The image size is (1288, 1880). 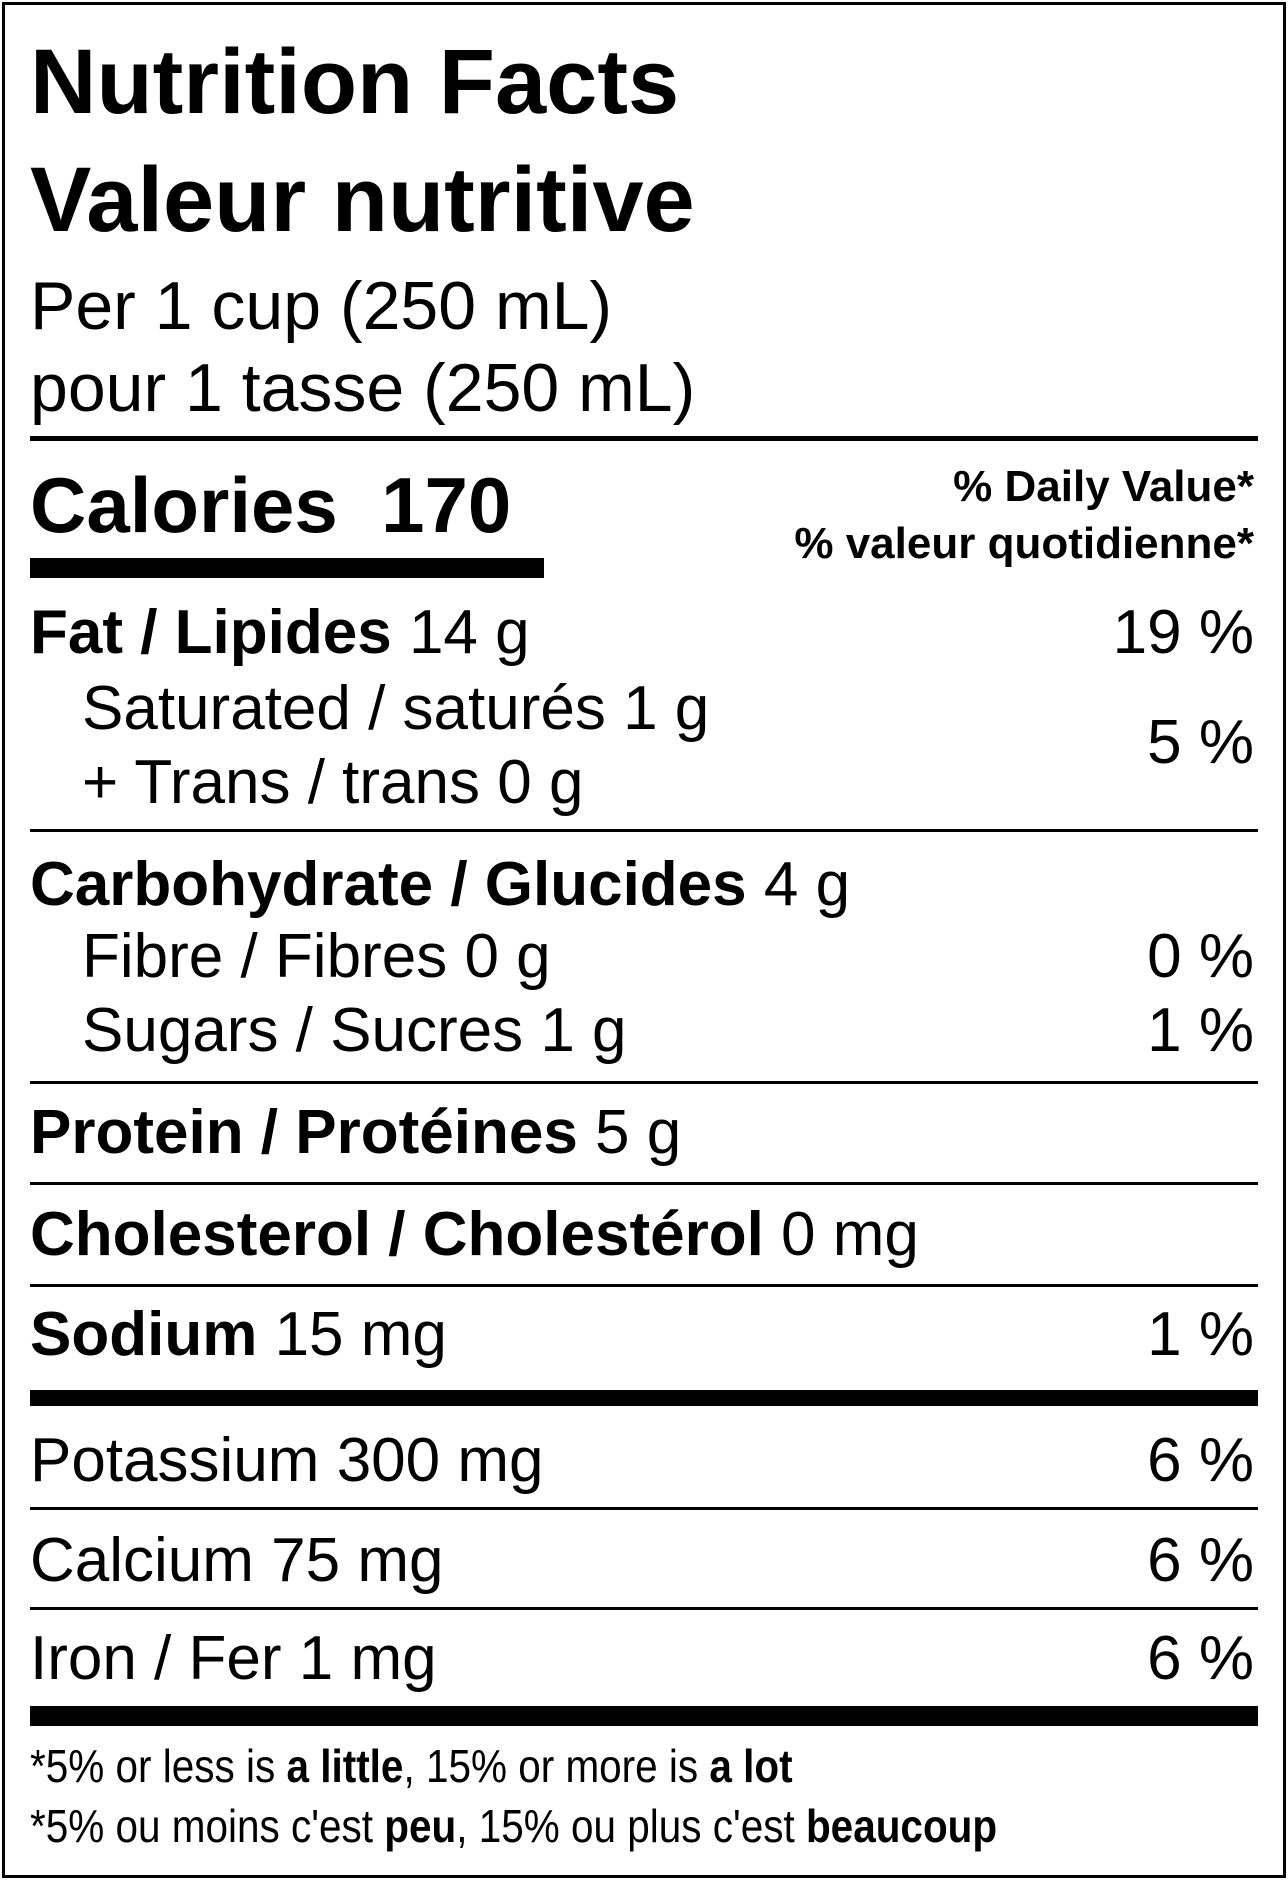 I want to click on calories-rule, so click(x=287, y=568).